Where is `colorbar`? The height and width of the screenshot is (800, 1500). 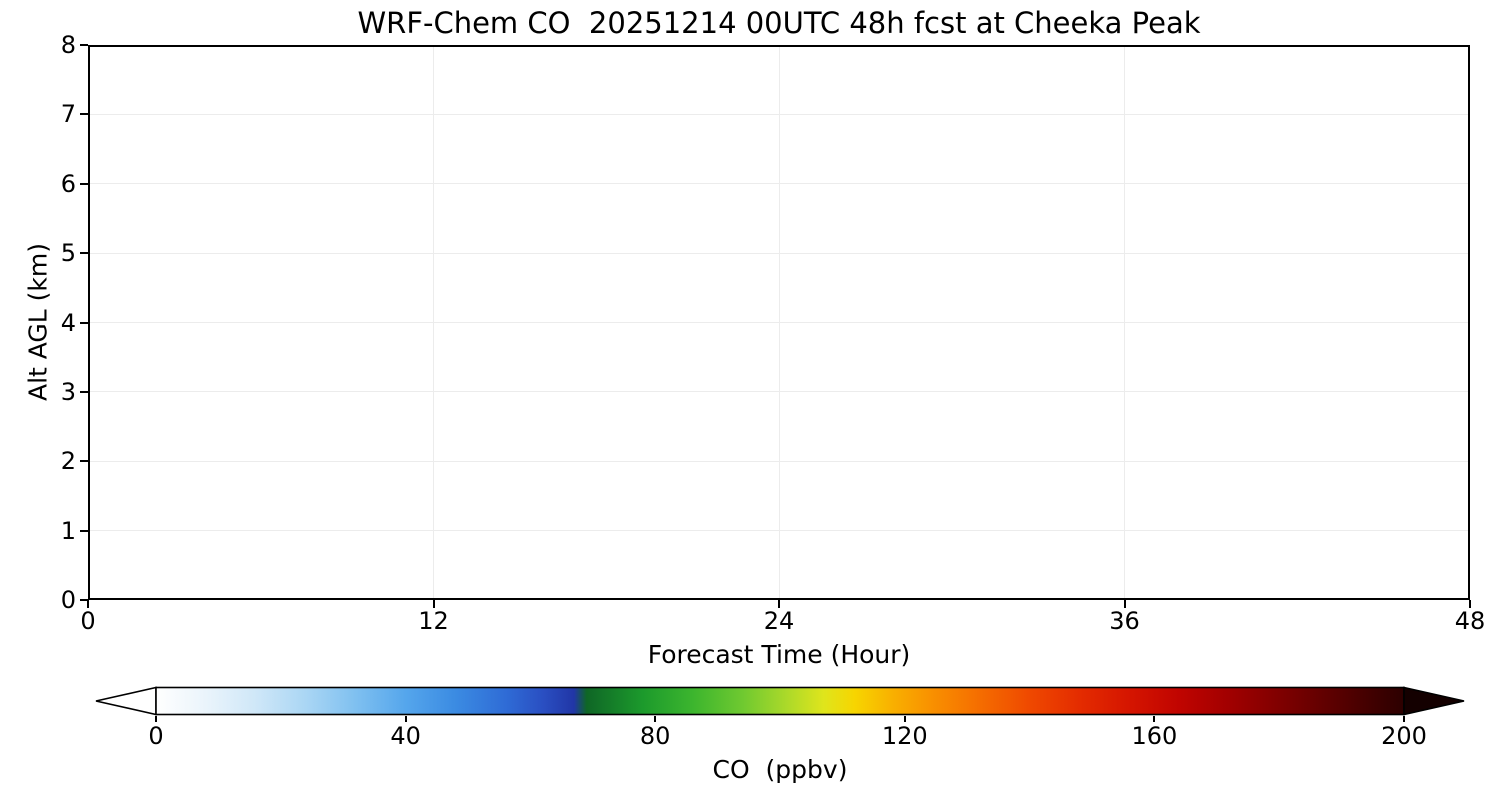 colorbar is located at coordinates (780, 701).